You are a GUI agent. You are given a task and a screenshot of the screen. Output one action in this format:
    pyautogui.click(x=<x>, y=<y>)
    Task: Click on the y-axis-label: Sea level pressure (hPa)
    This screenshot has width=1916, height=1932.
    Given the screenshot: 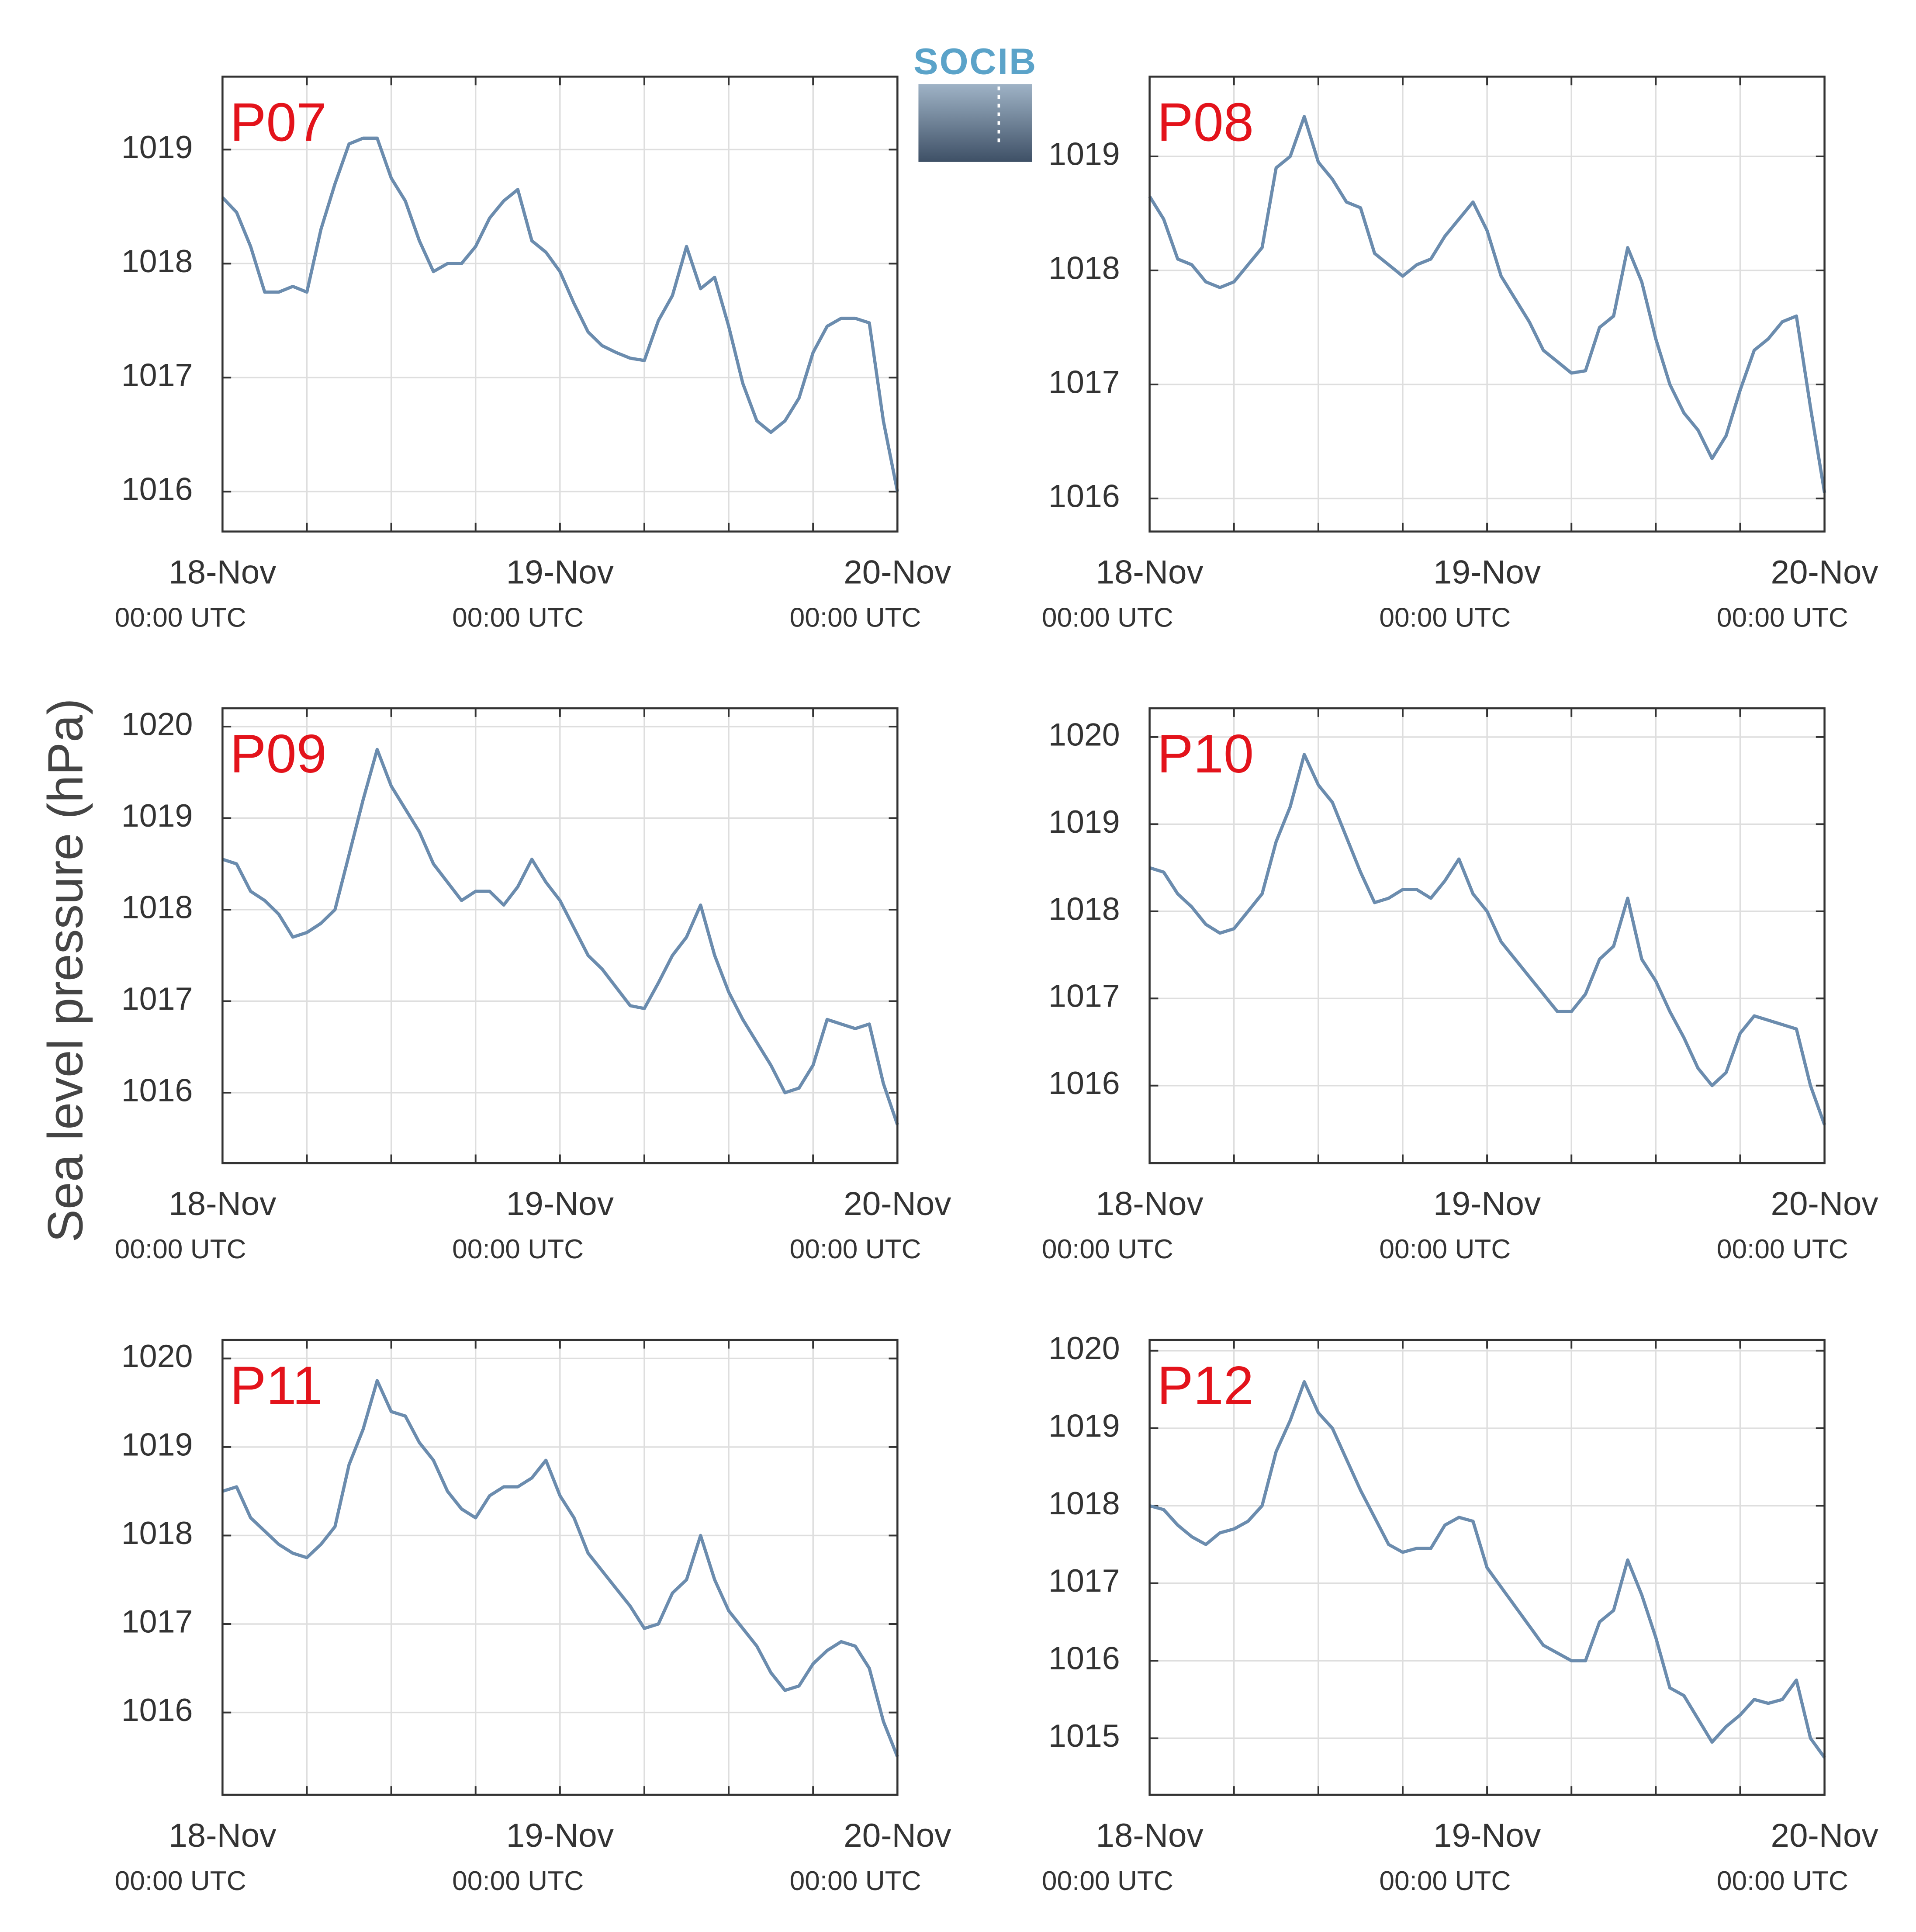 What is the action you would take?
    pyautogui.click(x=65, y=970)
    